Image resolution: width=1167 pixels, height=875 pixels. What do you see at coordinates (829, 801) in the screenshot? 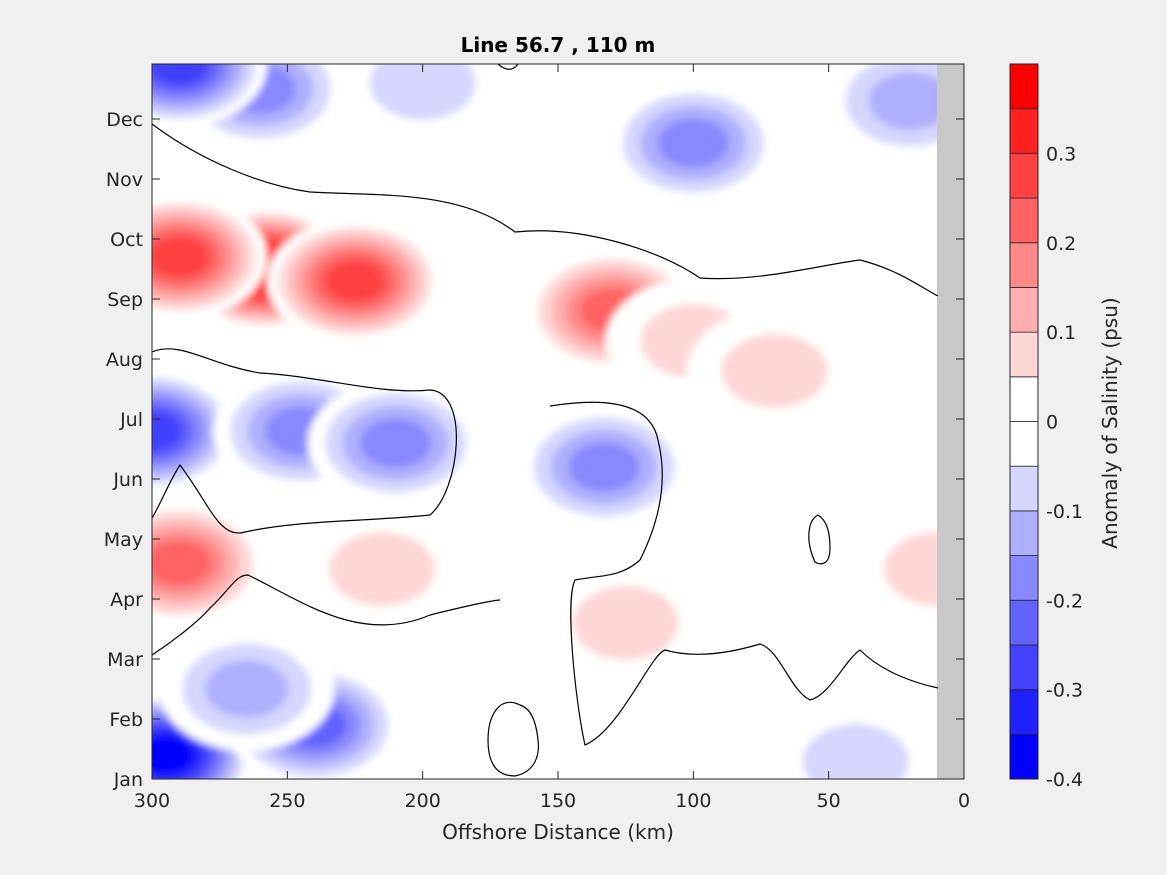
I see `x-tick-label: 50` at bounding box center [829, 801].